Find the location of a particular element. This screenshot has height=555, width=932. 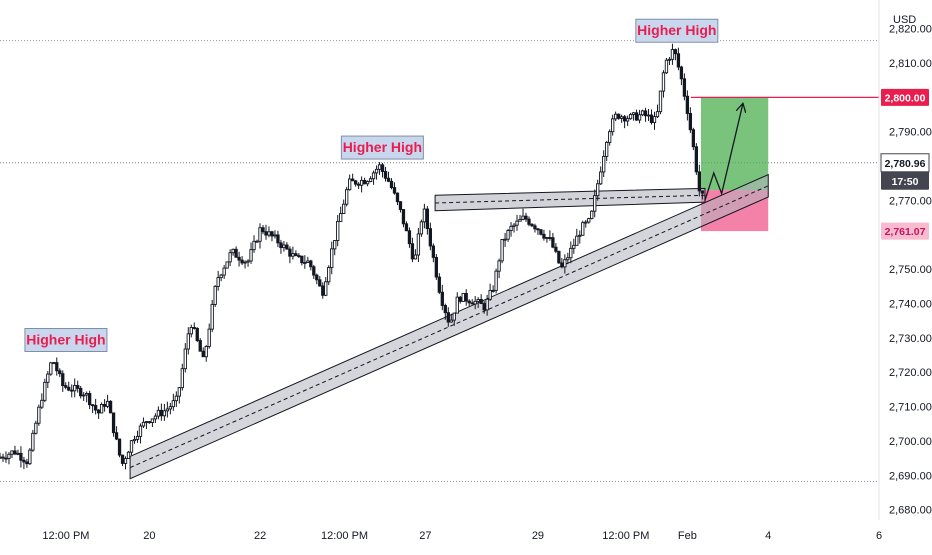

x-tick-label: 12:00 PM is located at coordinates (625, 536).